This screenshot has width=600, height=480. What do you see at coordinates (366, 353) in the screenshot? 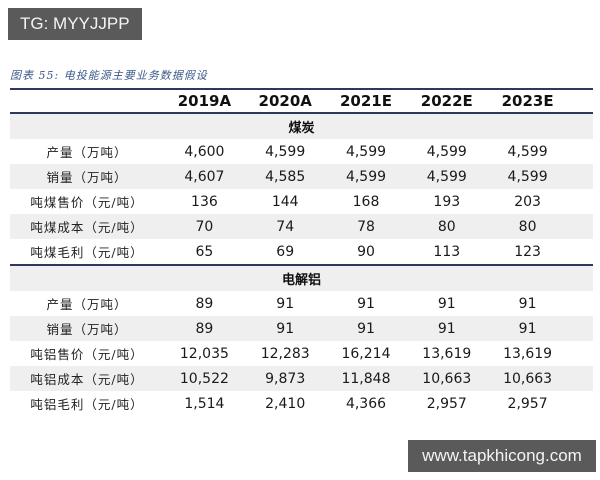
I see `cell-value: 16,214` at bounding box center [366, 353].